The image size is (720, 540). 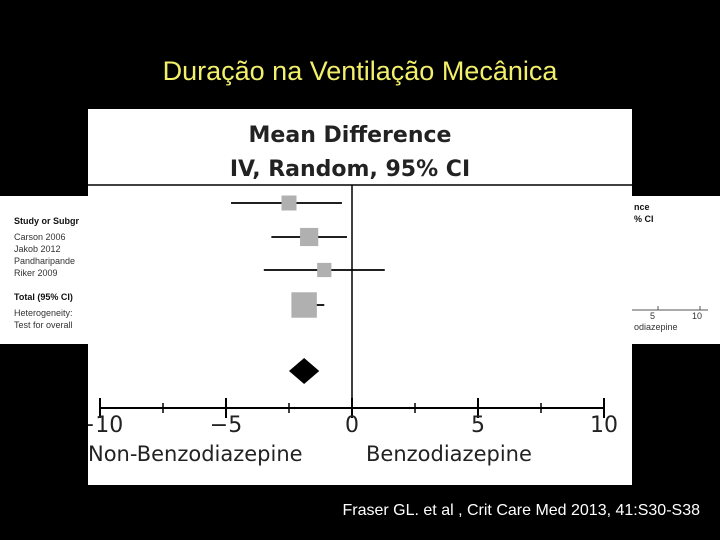 What do you see at coordinates (478, 425) in the screenshot?
I see `x-tick-label: 5` at bounding box center [478, 425].